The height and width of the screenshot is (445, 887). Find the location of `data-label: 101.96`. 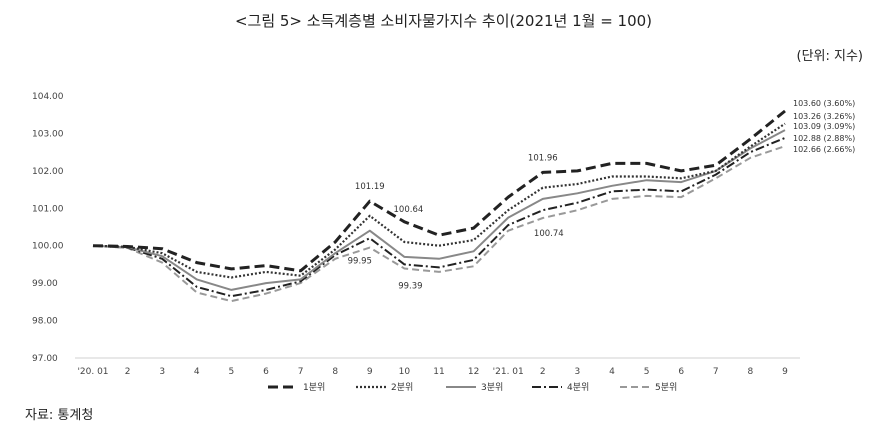

data-label: 101.96 is located at coordinates (543, 158).